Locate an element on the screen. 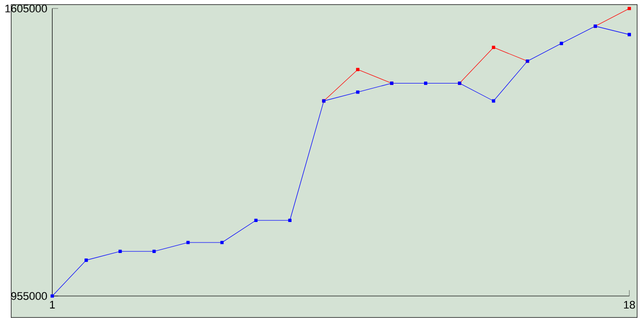 The width and height of the screenshot is (640, 318). x-tick-label: 1 is located at coordinates (52, 304).